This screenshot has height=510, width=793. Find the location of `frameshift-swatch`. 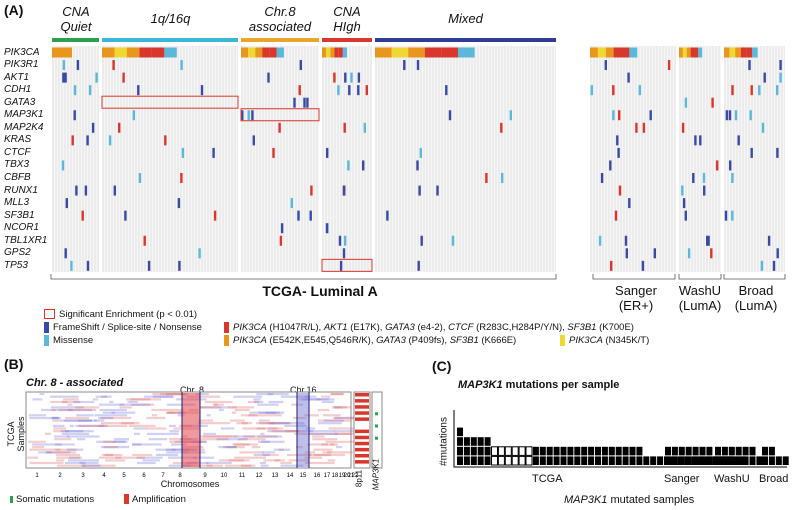

frameshift-swatch is located at coordinates (46, 327).